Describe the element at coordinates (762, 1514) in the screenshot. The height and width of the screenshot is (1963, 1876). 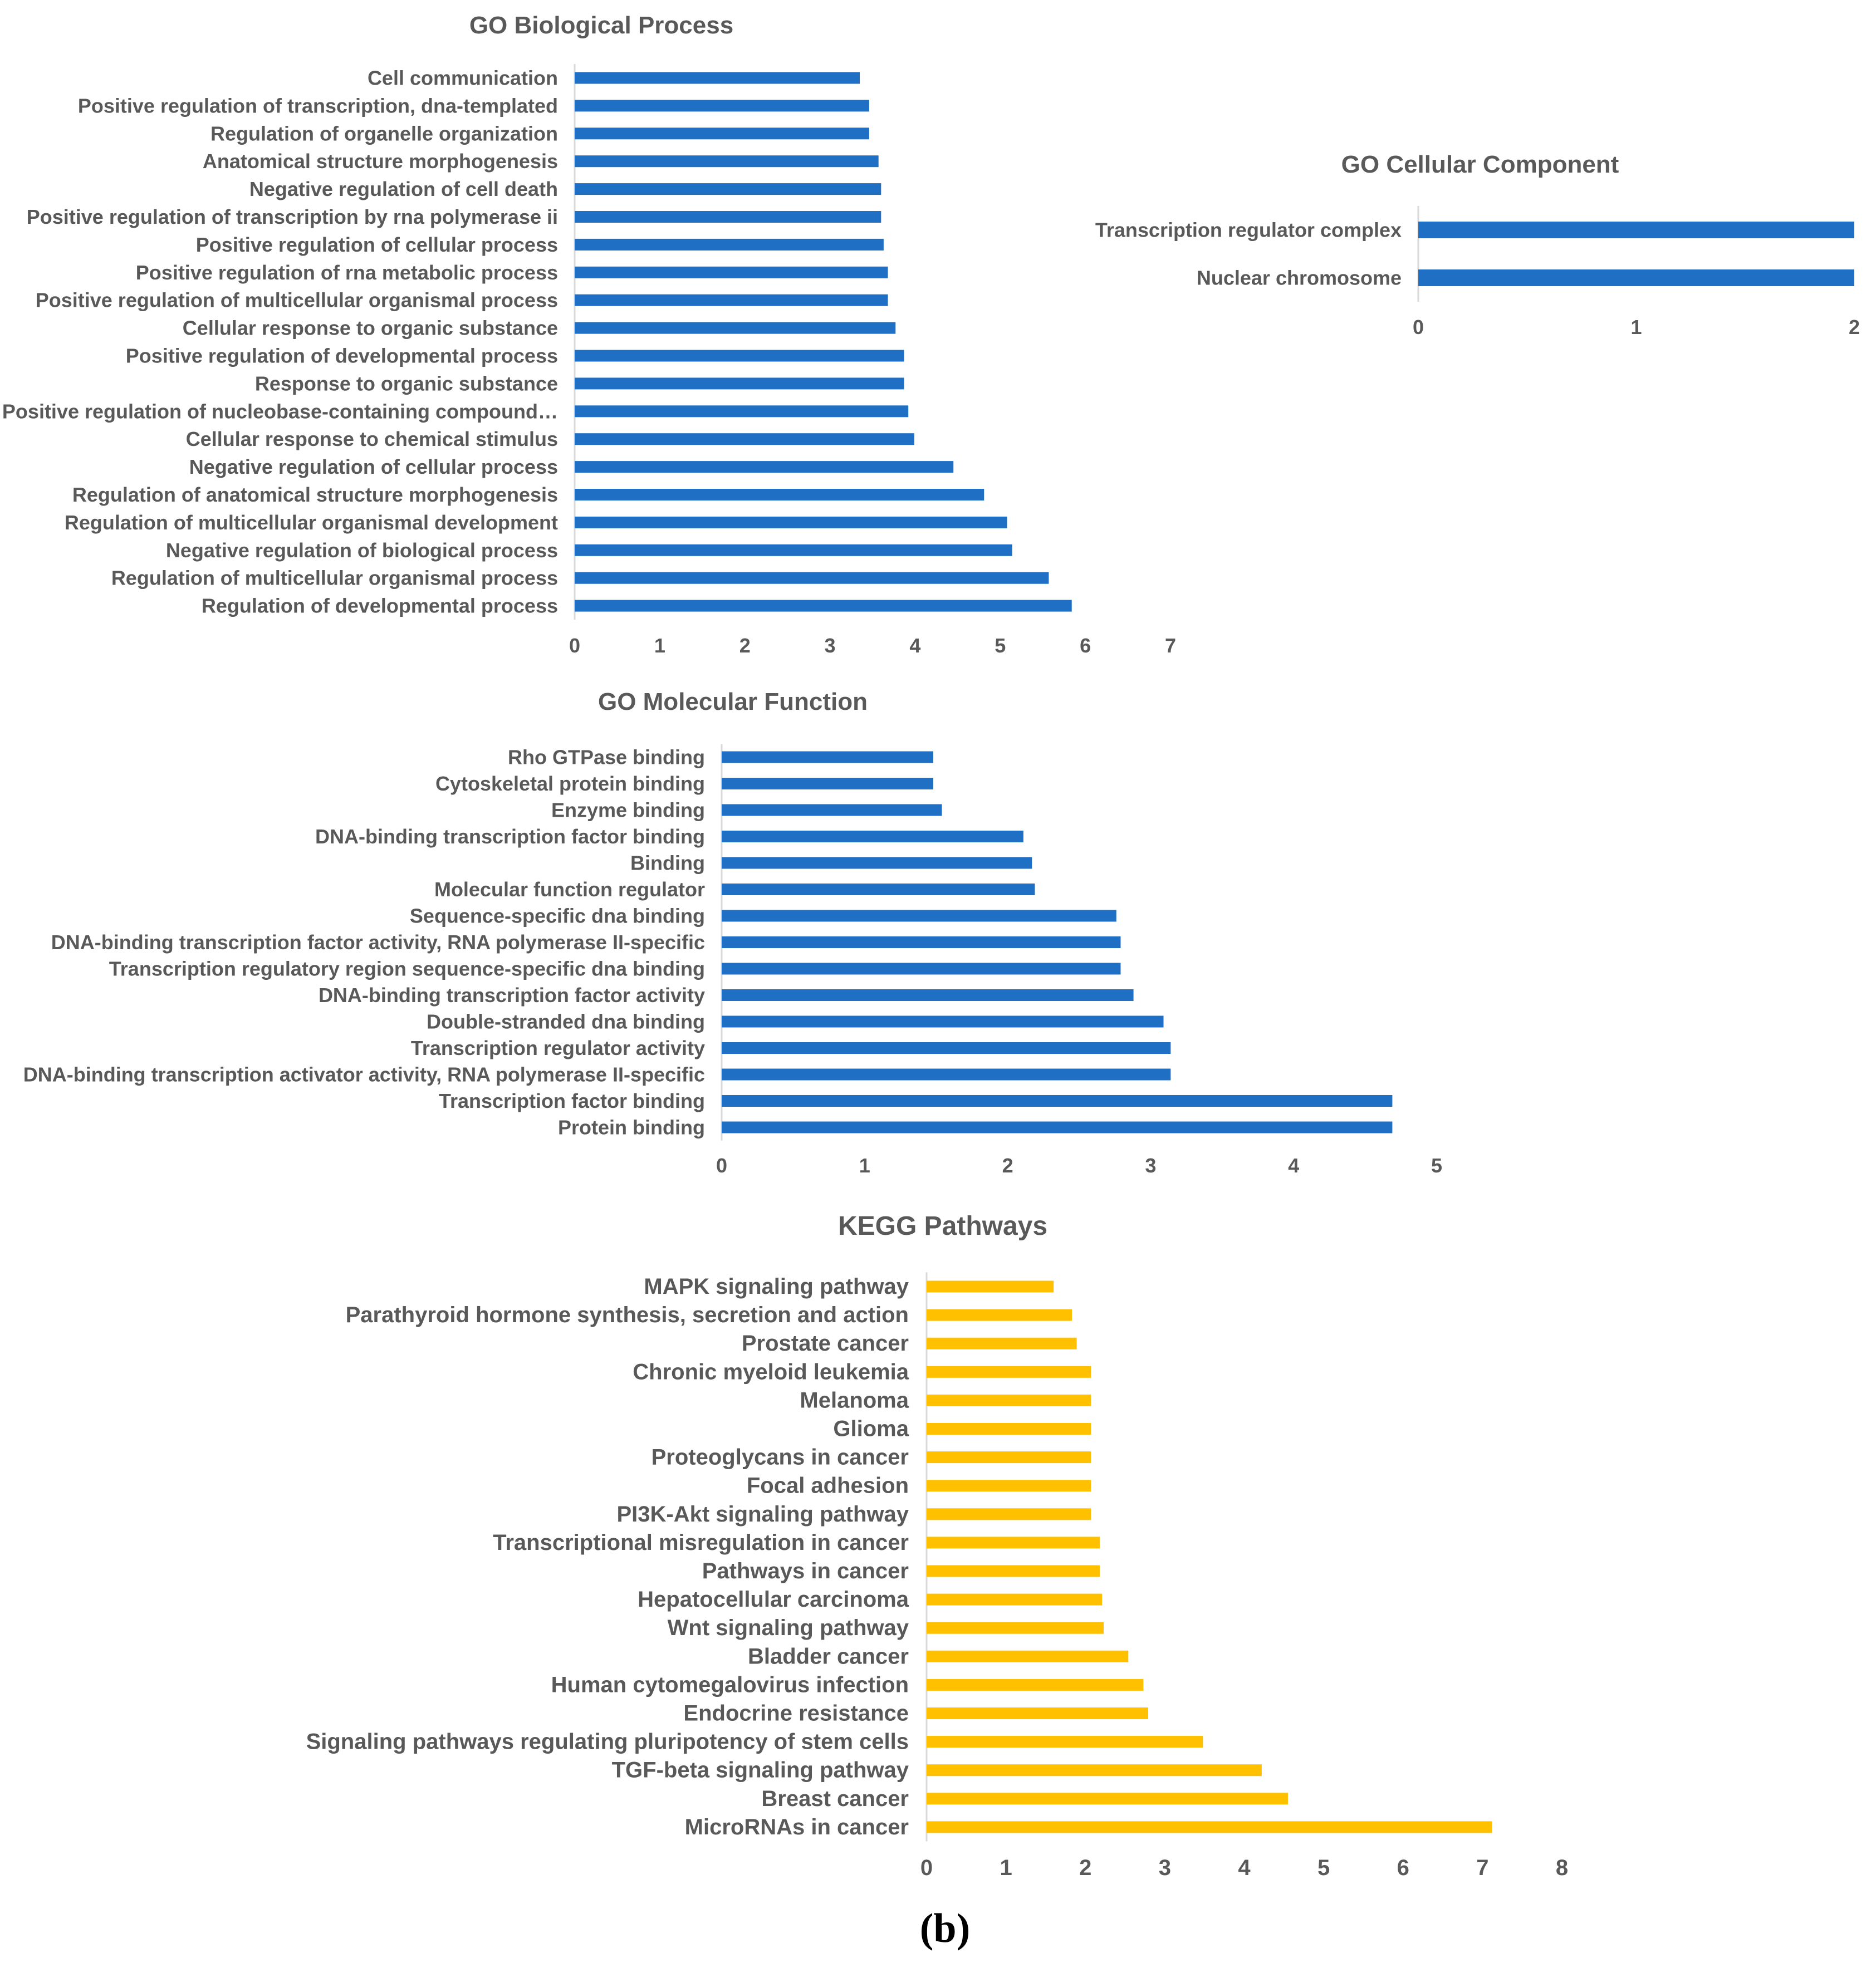
I see `kegg-category-label: PI3K-Akt signaling pathway` at that location.